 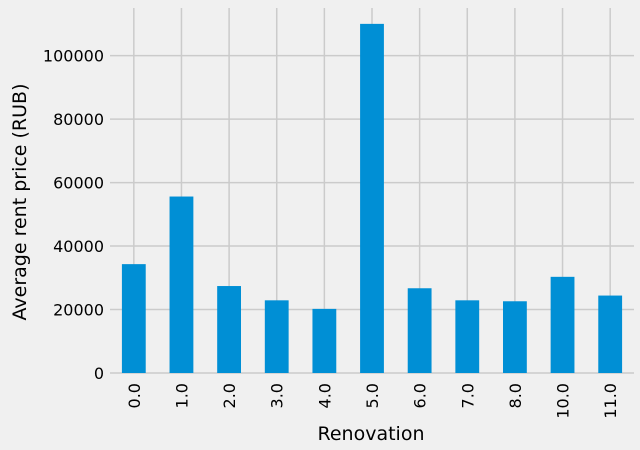 I want to click on x-tick-label: 2.0, so click(x=229, y=395).